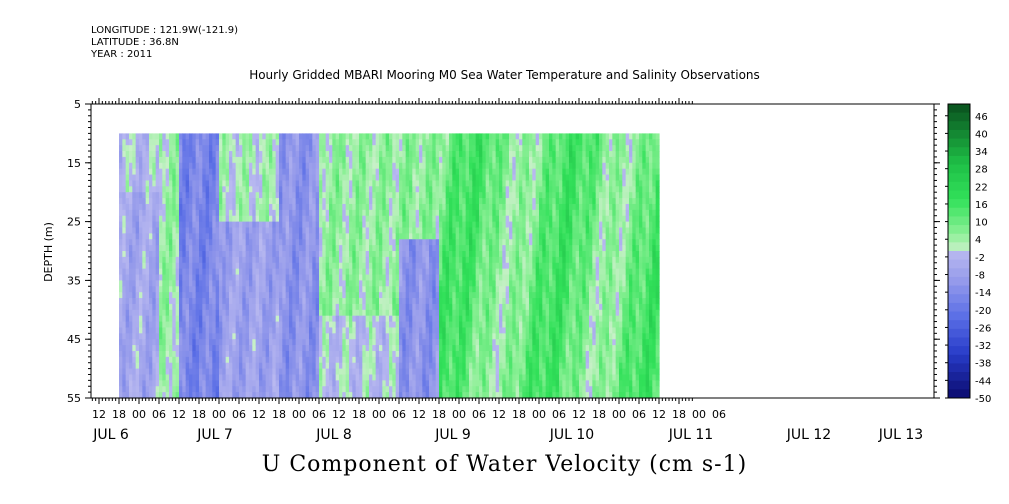 The width and height of the screenshot is (1009, 504). I want to click on colorbar-label: 28, so click(981, 170).